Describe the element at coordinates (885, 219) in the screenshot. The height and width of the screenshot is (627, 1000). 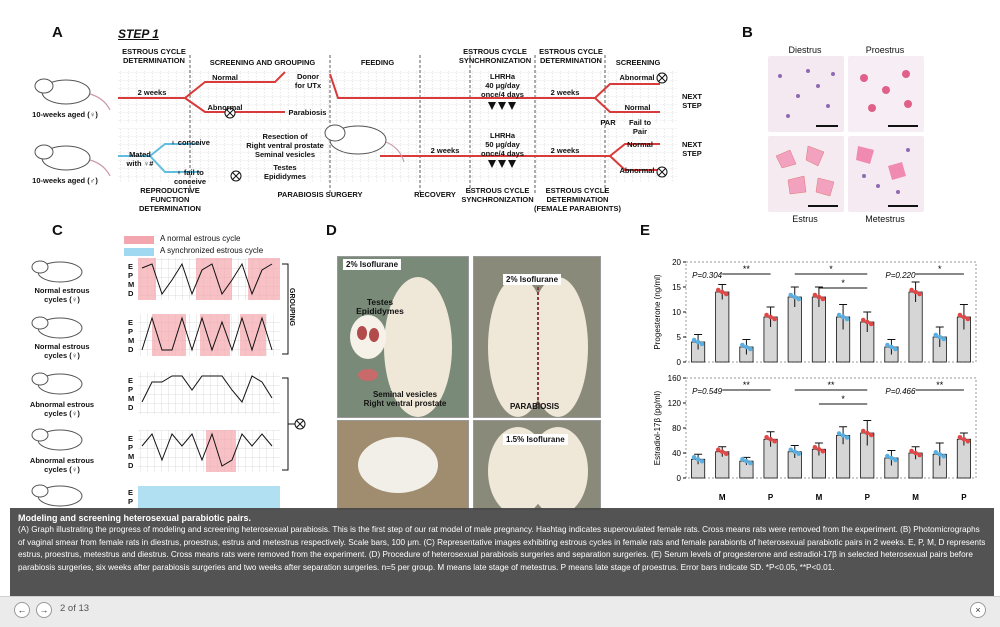
I see `label-metestrus: Metestrus` at that location.